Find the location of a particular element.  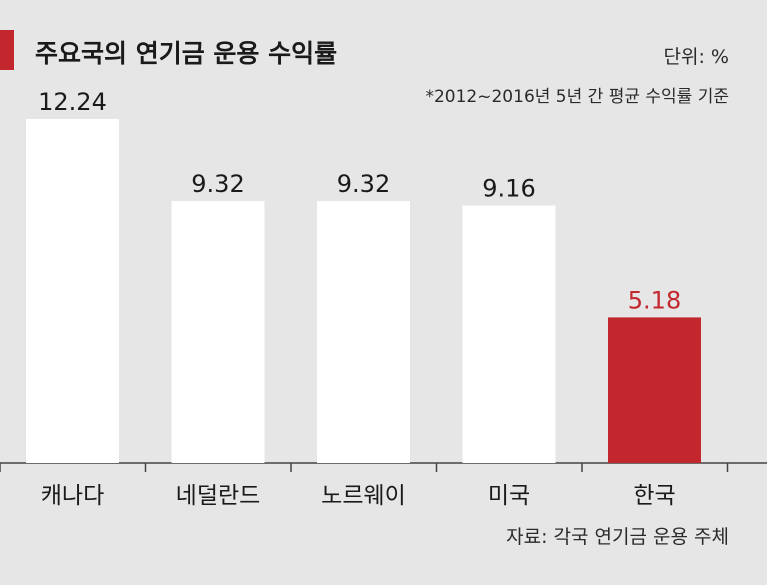

source-note: 자료: 각국 연기금 운용 주체 is located at coordinates (617, 537).